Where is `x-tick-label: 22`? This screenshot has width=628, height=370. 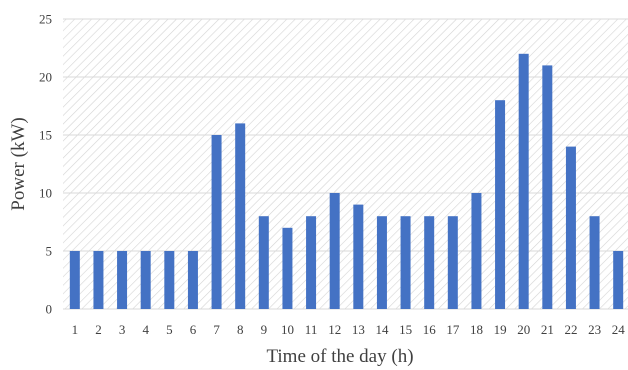 x-tick-label: 22 is located at coordinates (570, 329).